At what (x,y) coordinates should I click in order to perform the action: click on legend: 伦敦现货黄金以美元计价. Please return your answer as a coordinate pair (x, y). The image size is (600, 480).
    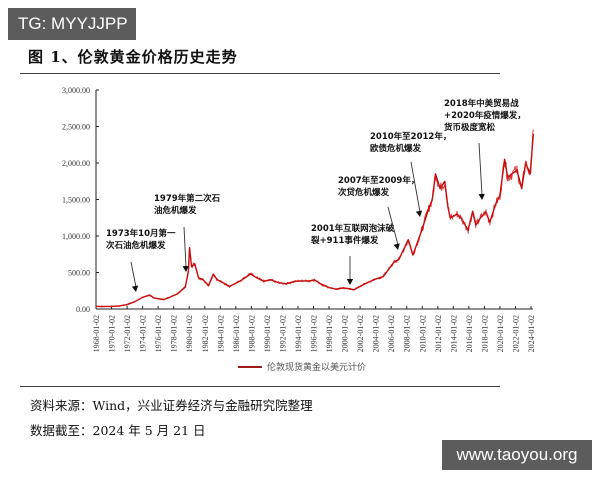
    Looking at the image, I should click on (302, 367).